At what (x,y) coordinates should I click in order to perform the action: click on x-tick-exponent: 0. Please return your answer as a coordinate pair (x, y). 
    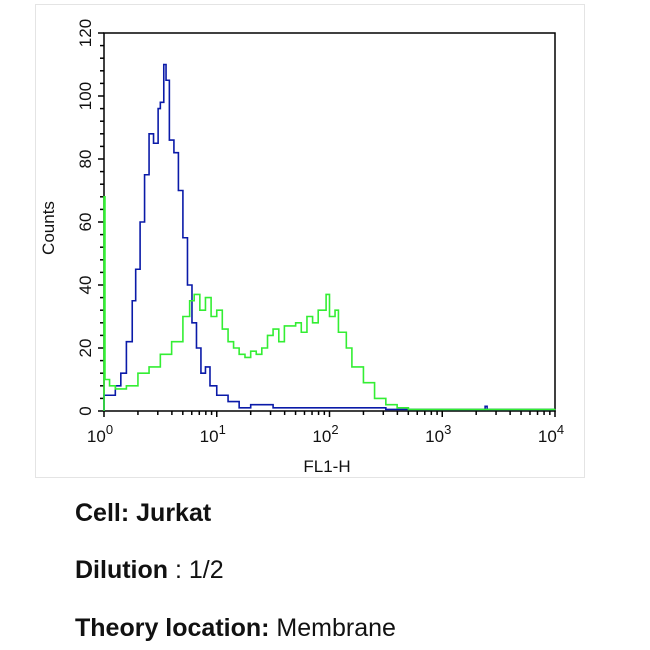
    Looking at the image, I should click on (109, 429).